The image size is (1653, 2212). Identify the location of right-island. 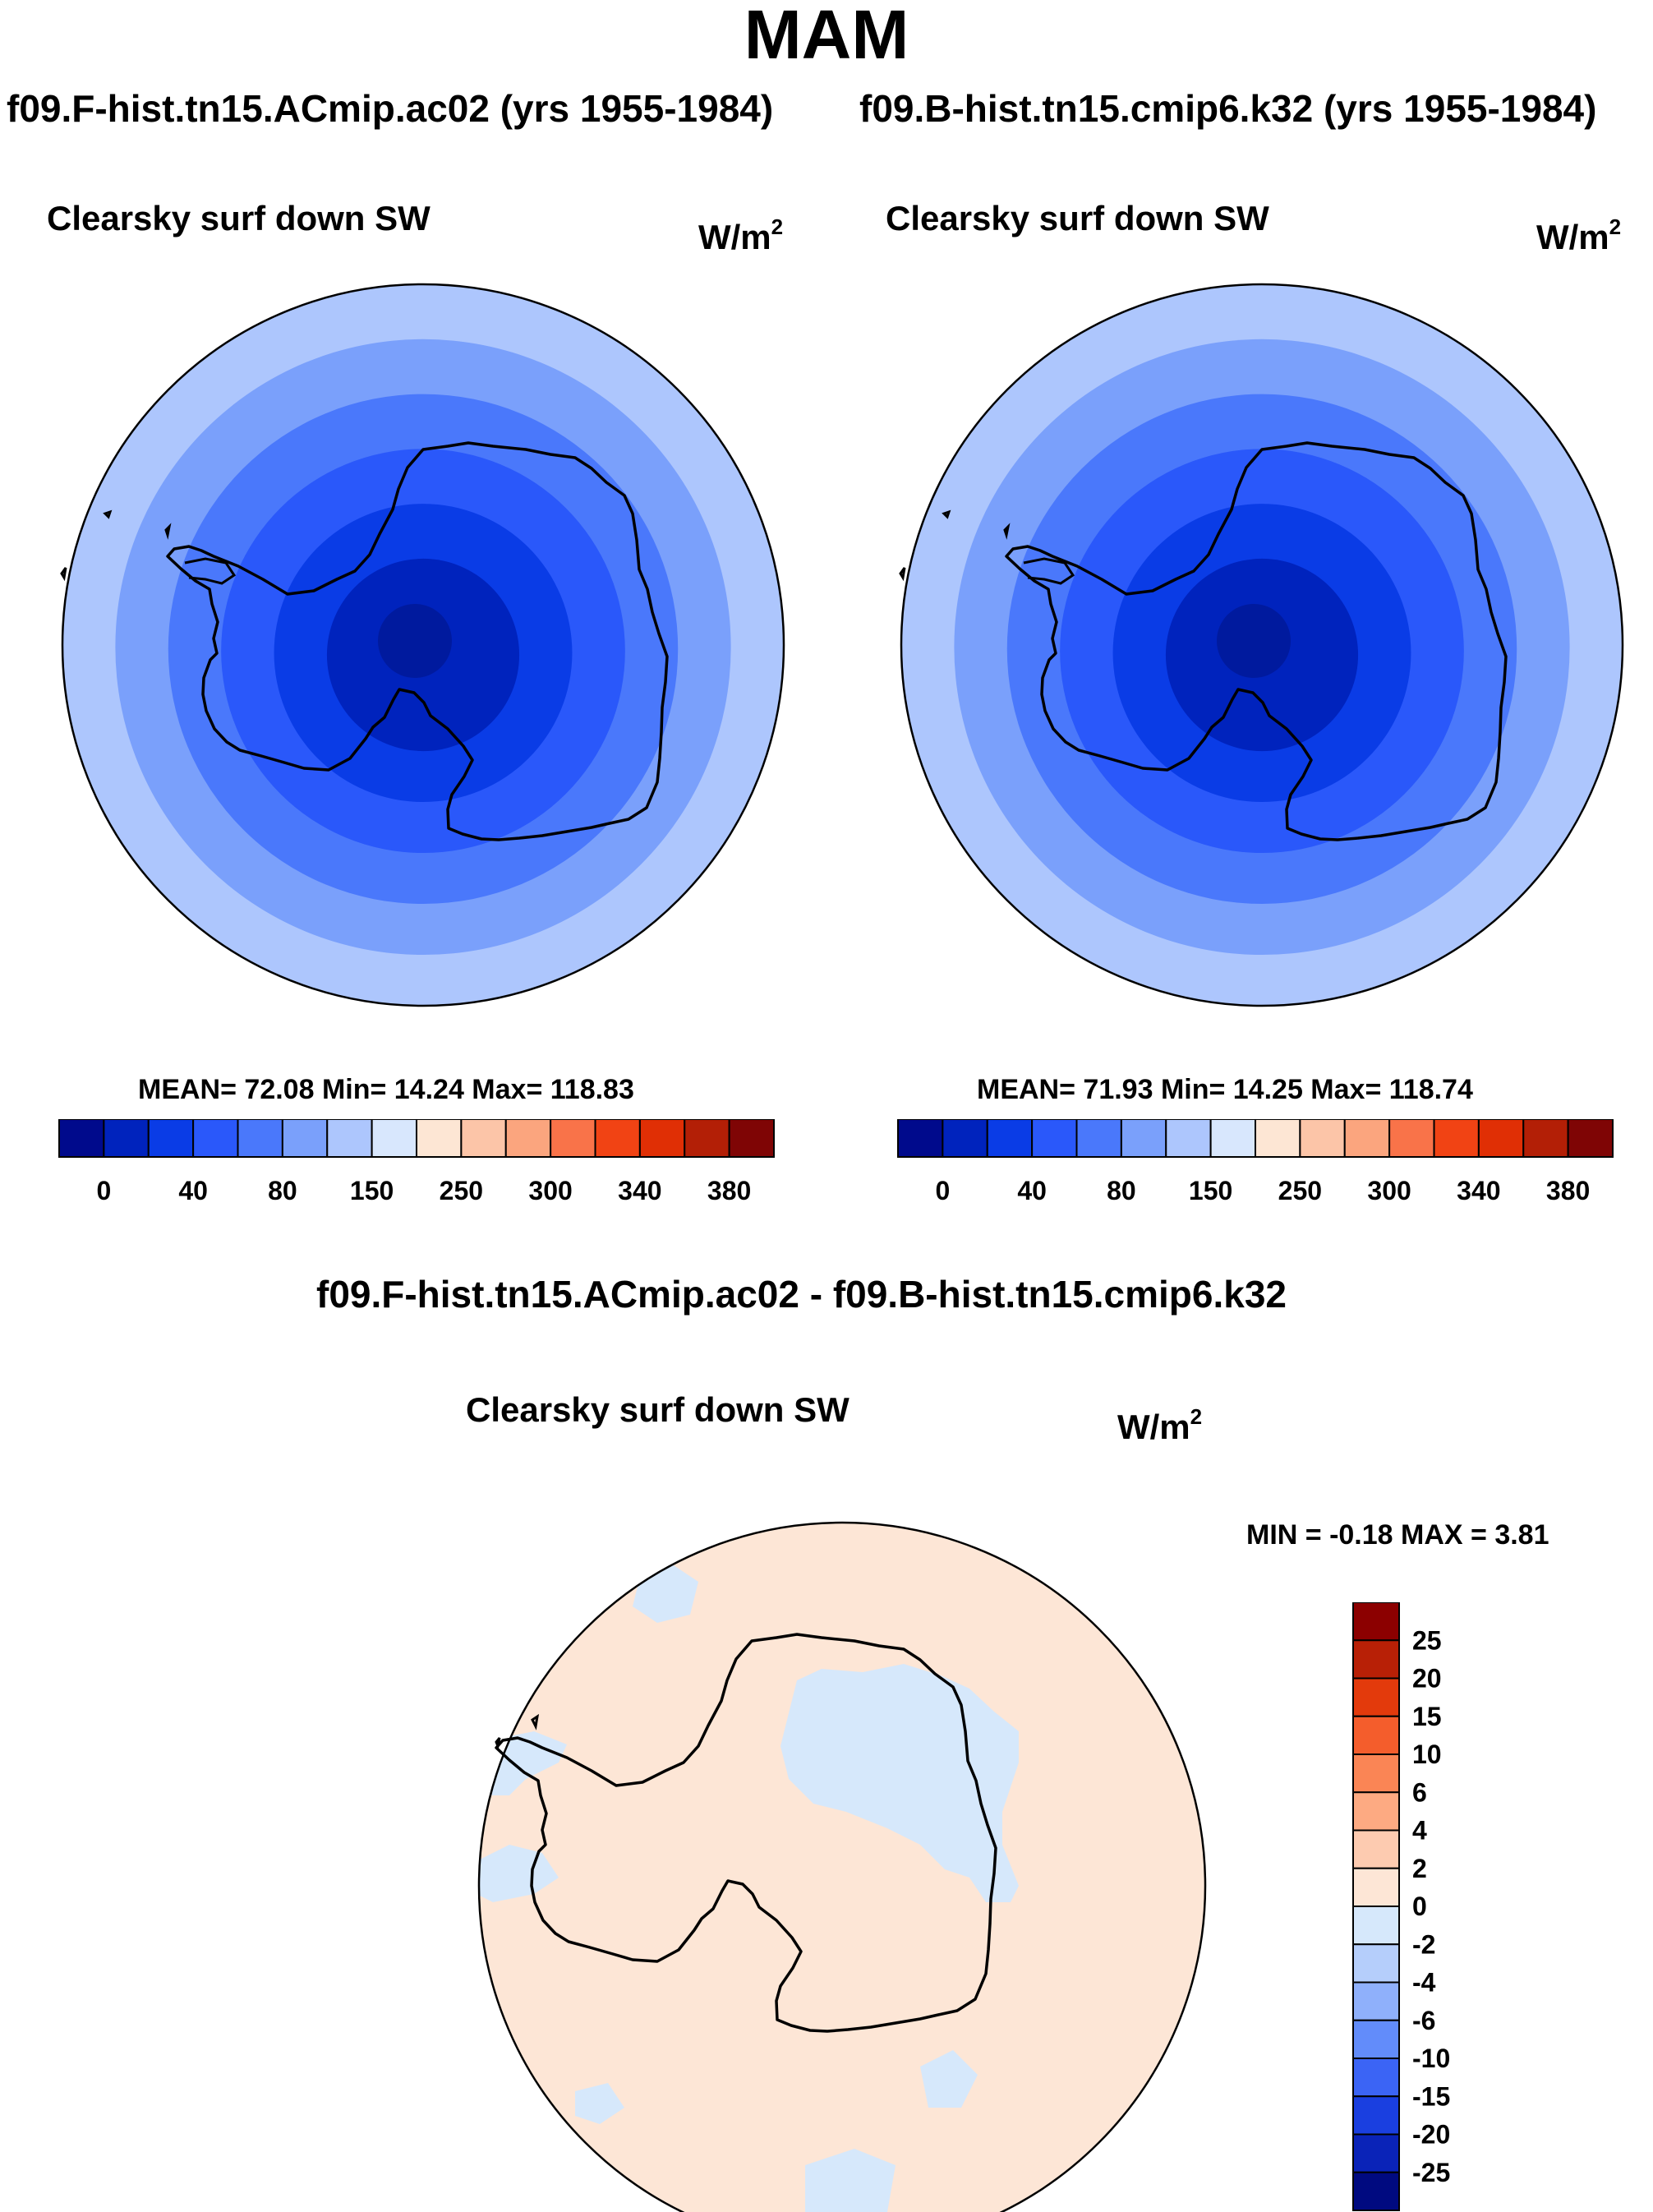
(955, 545).